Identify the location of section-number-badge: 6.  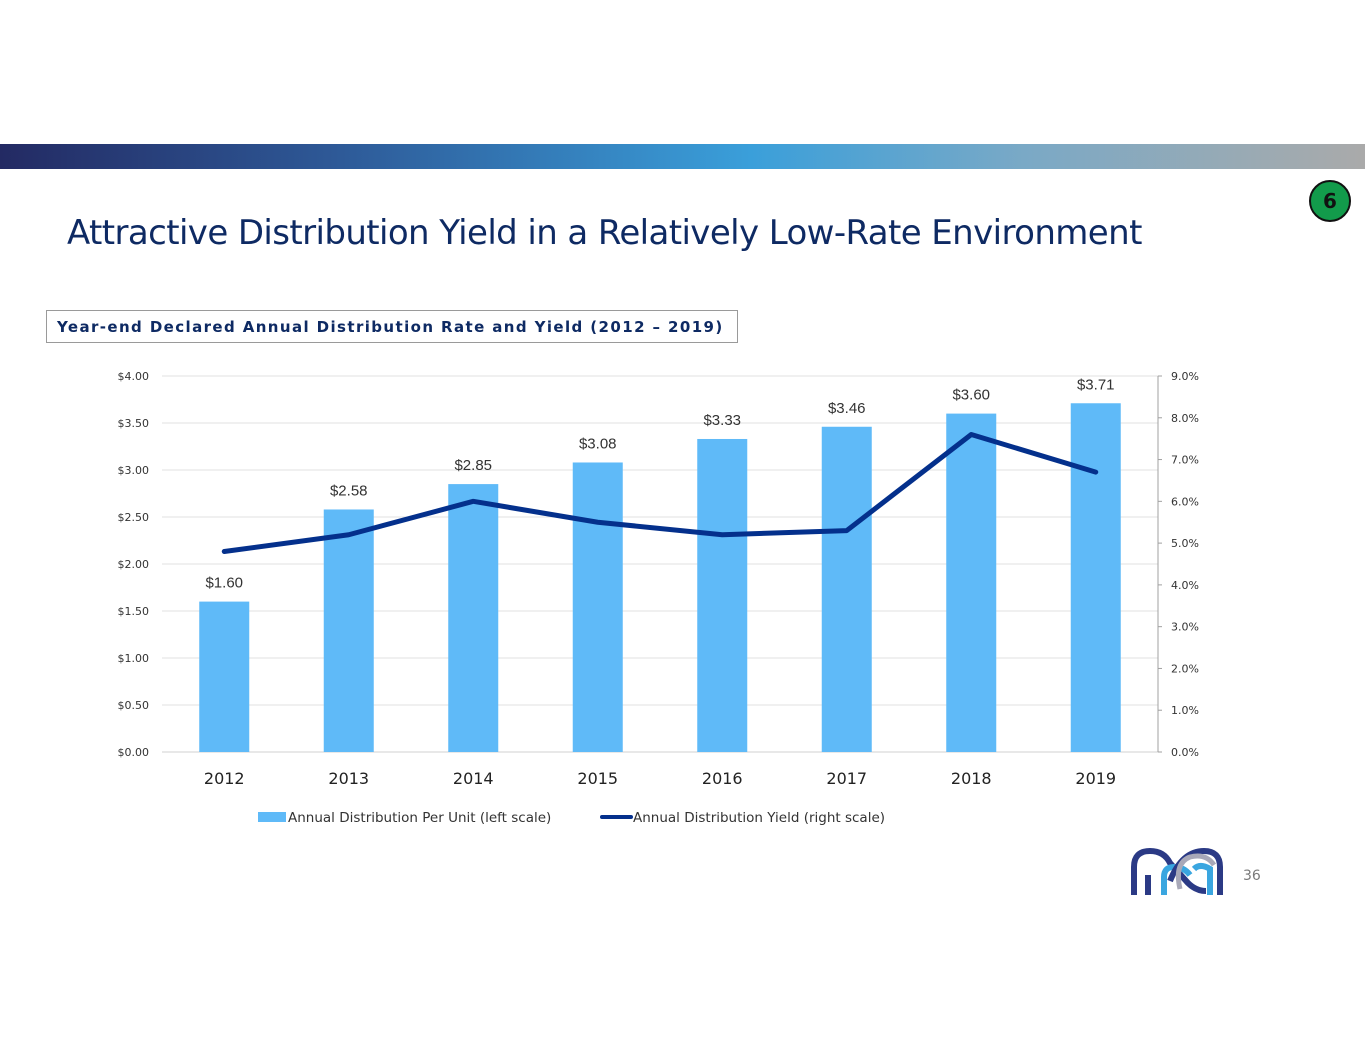
(1330, 201).